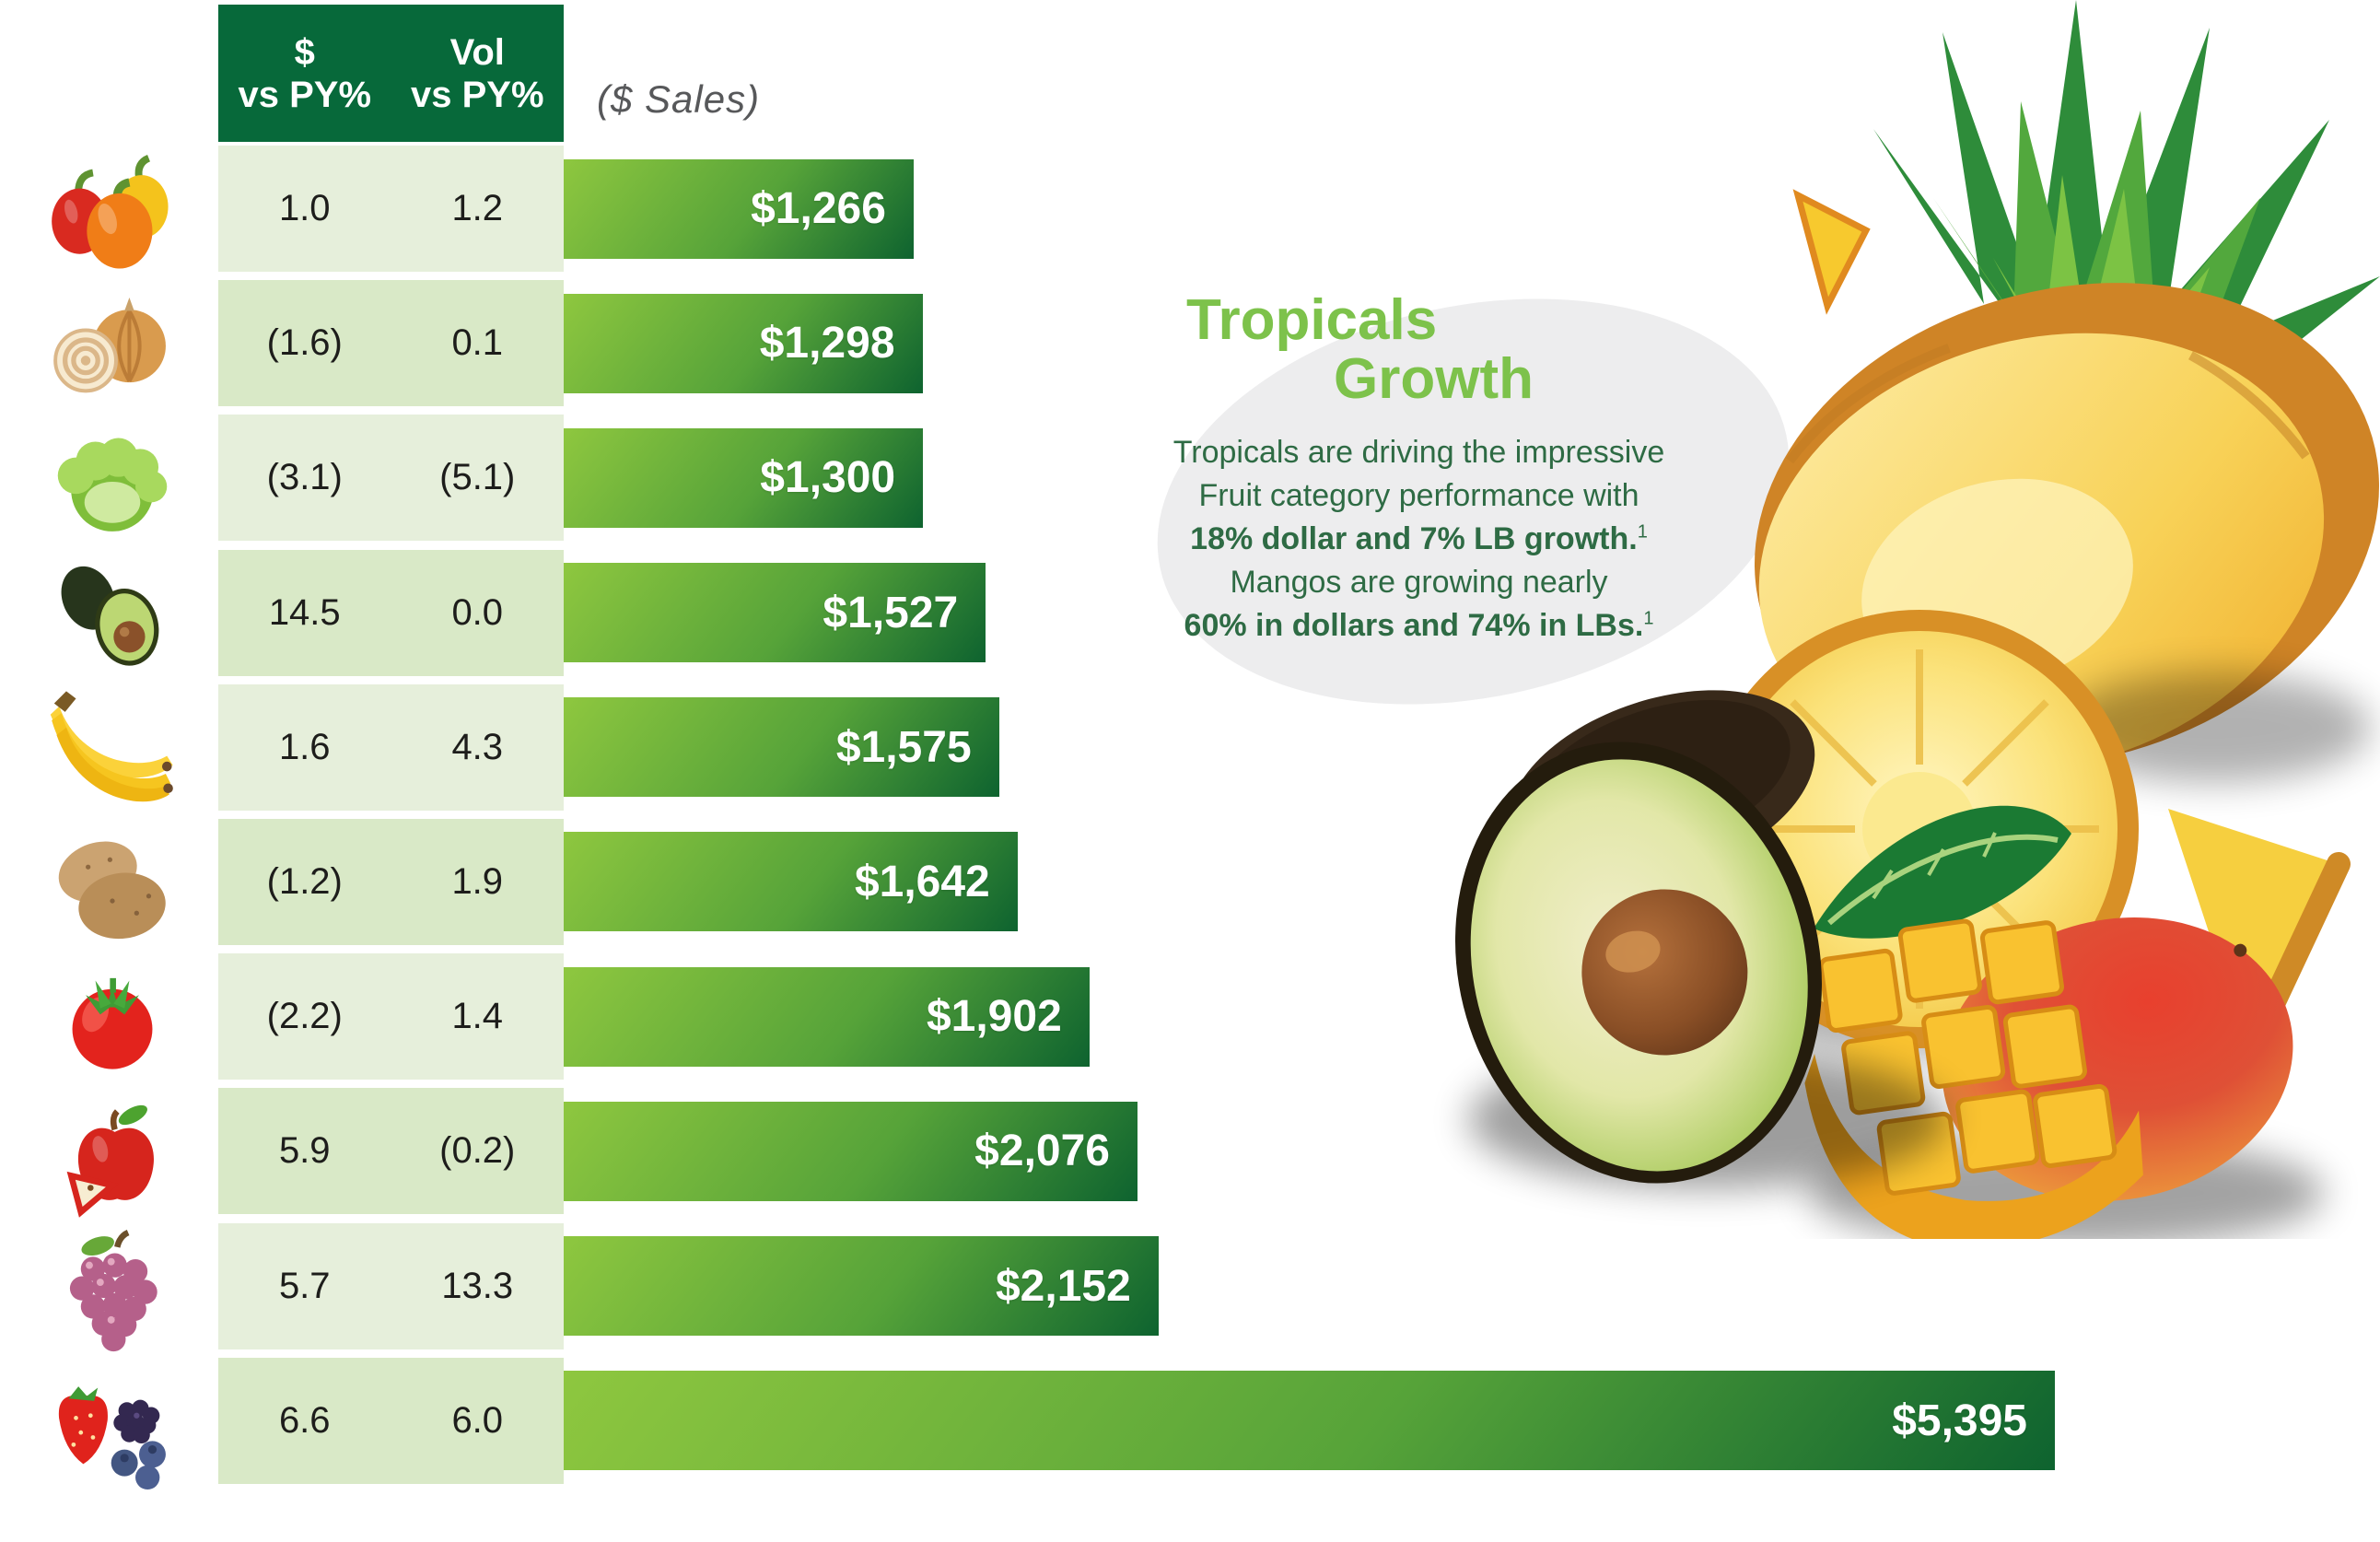  I want to click on sales-bar-label: $2,076, so click(1042, 1151).